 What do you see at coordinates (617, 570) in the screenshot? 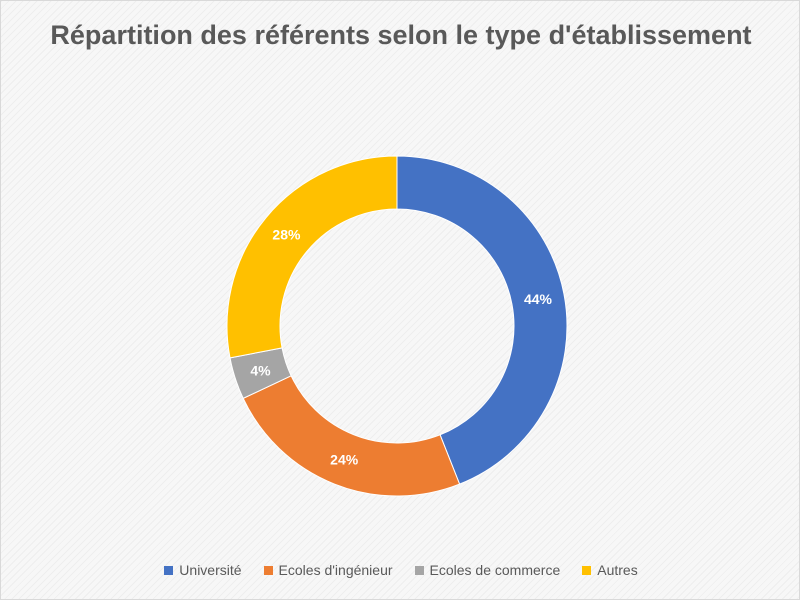
I see `legend-label-autres: Autres` at bounding box center [617, 570].